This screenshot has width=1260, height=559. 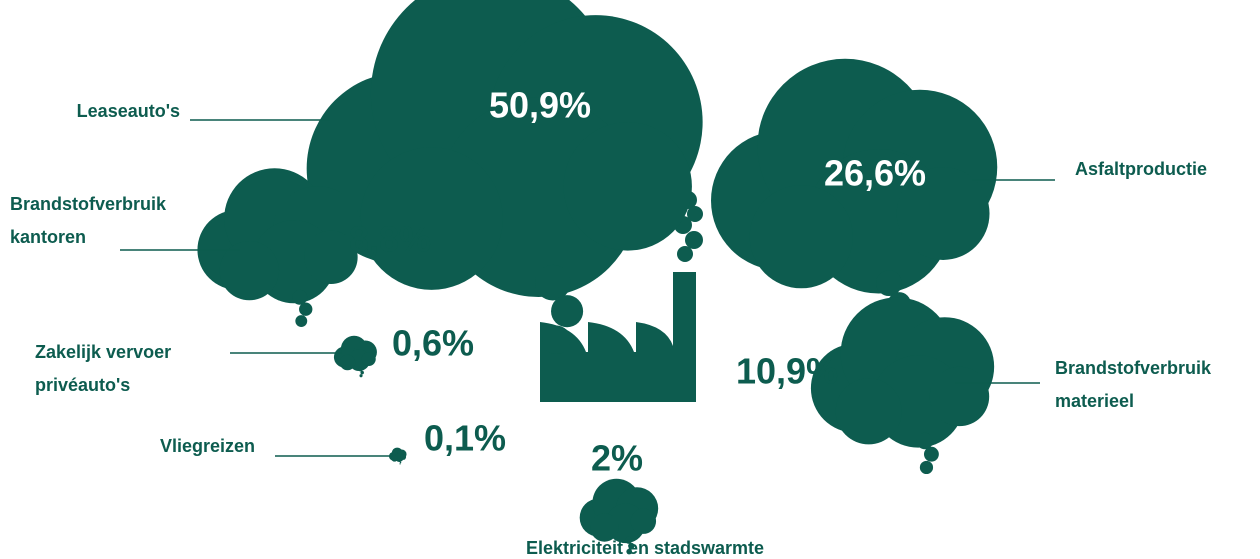 I want to click on value-label: 10,9%, so click(x=787, y=371).